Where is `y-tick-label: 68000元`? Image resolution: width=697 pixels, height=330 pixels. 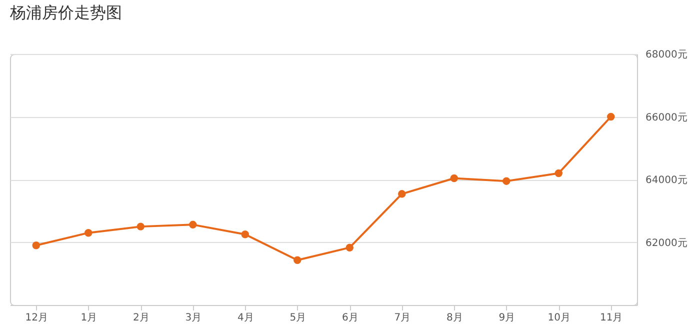
y-tick-label: 68000元 is located at coordinates (667, 55).